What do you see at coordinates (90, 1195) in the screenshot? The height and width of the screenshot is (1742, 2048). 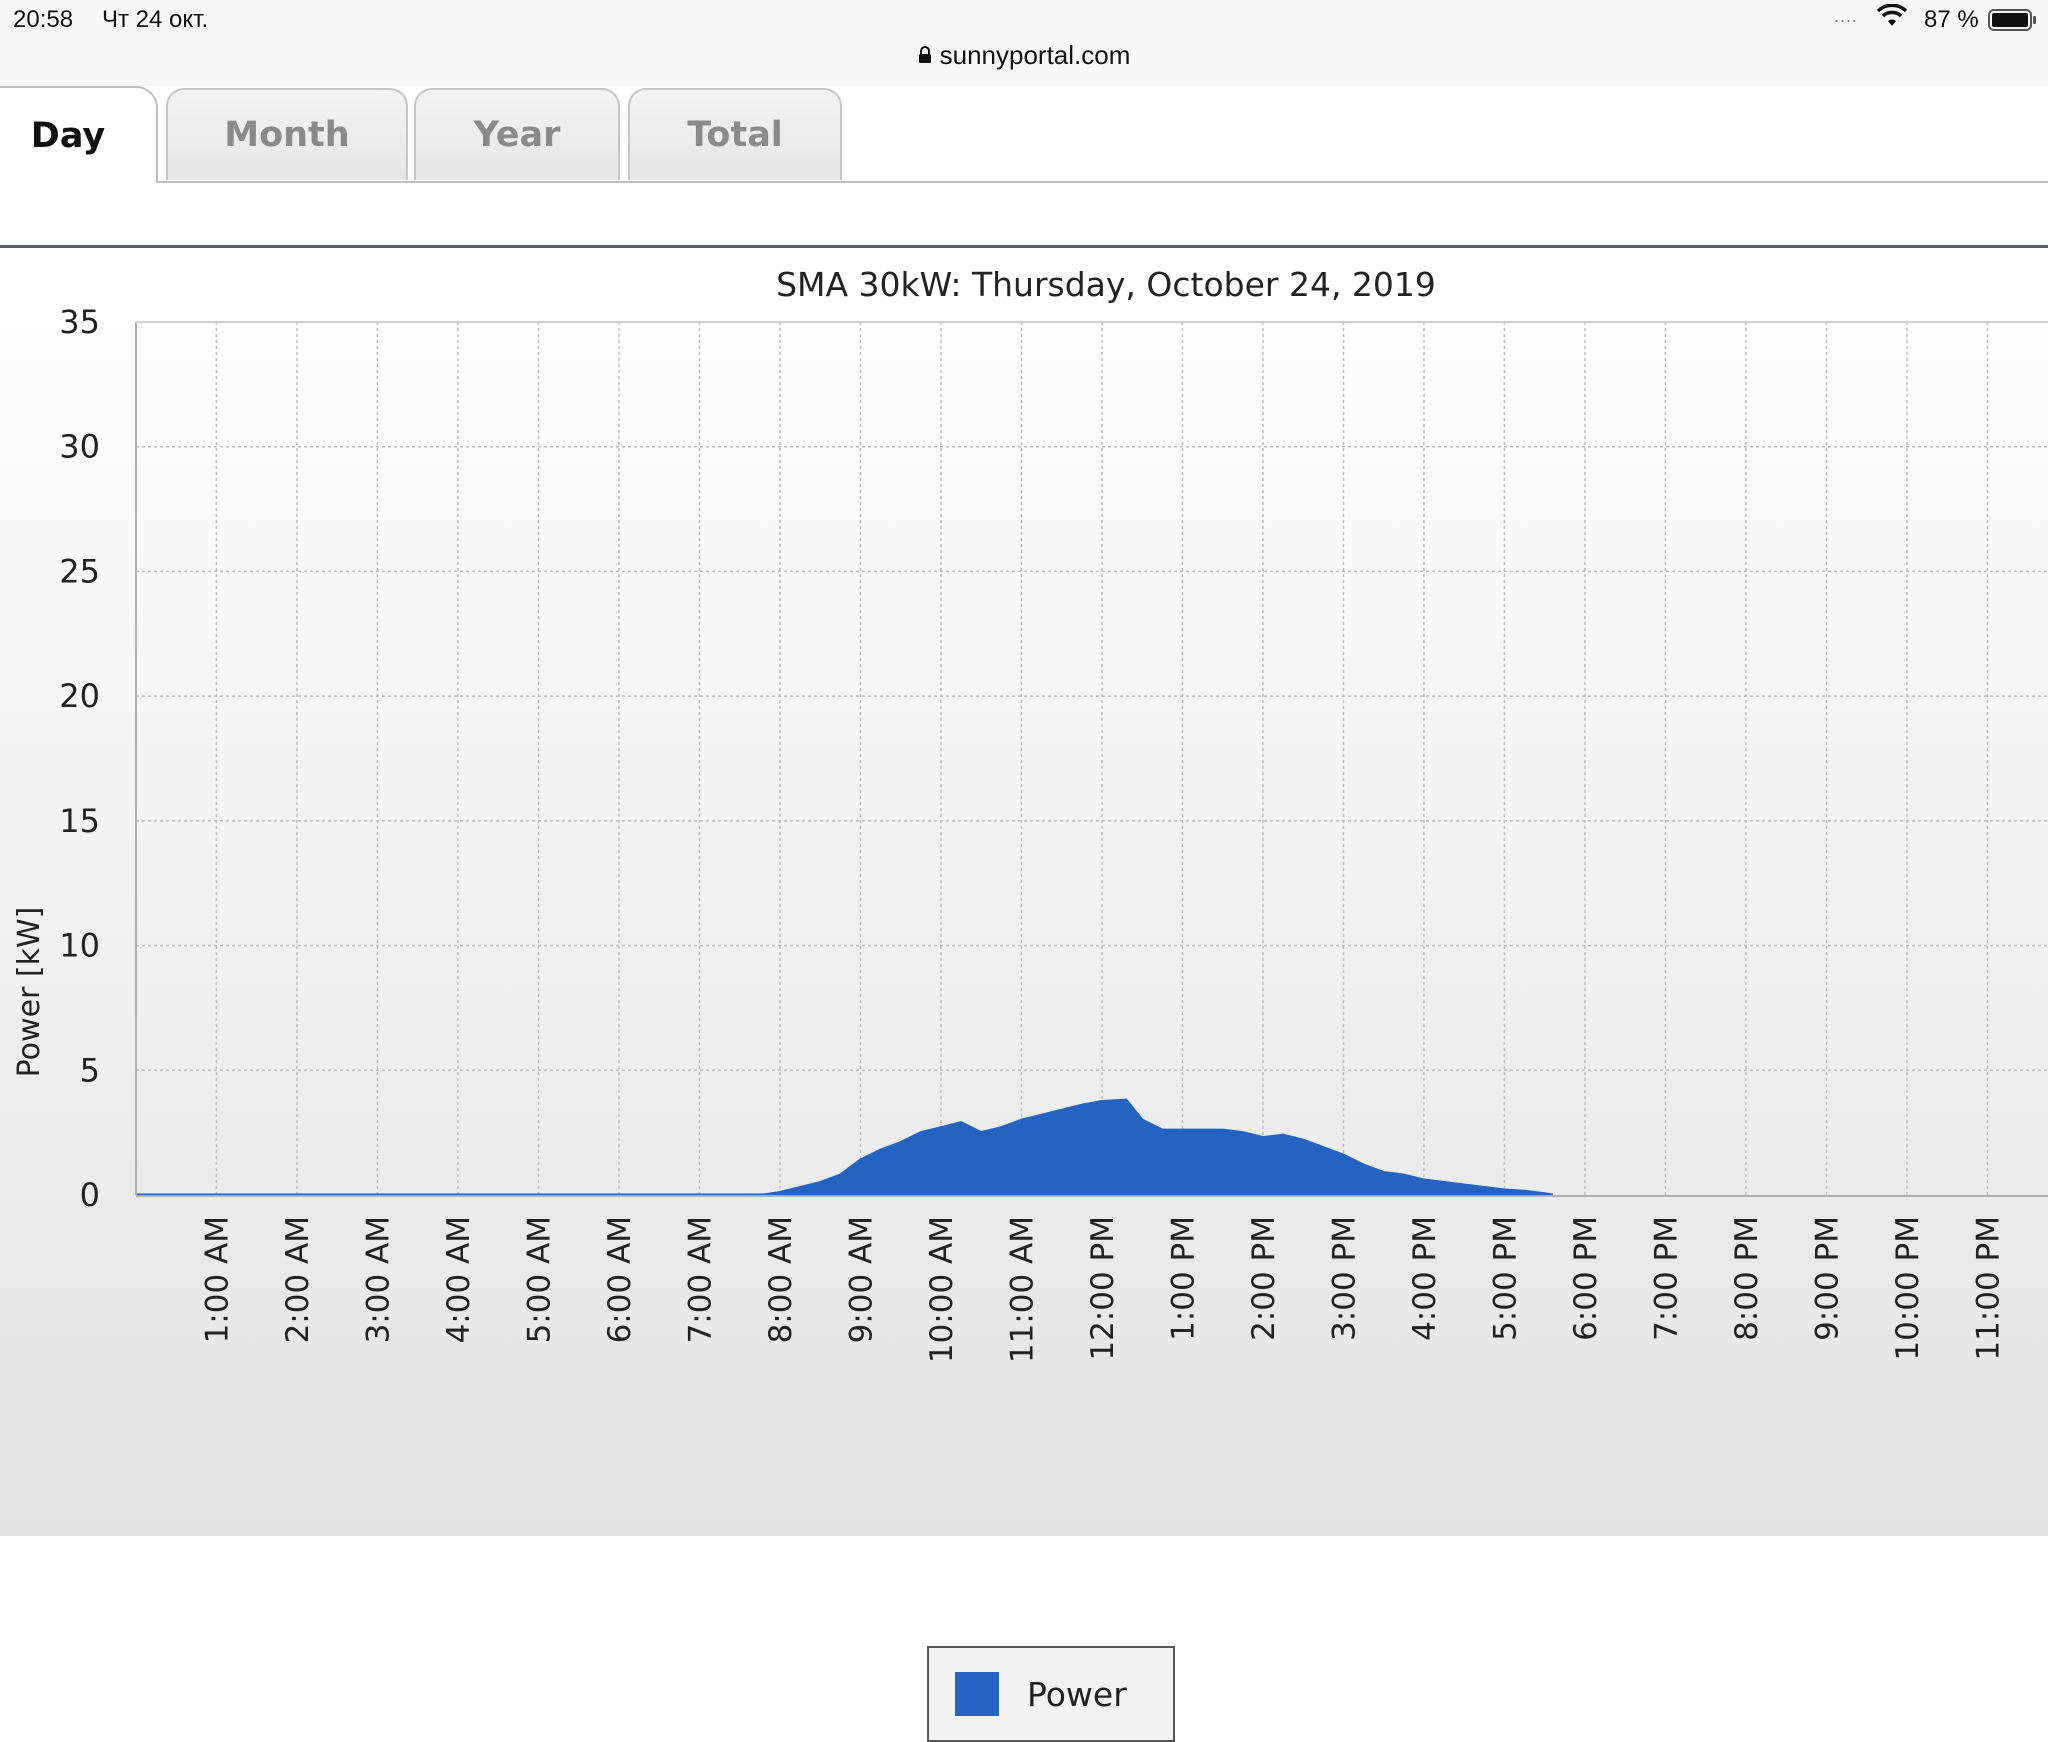 I see `y-tick-label: 0` at bounding box center [90, 1195].